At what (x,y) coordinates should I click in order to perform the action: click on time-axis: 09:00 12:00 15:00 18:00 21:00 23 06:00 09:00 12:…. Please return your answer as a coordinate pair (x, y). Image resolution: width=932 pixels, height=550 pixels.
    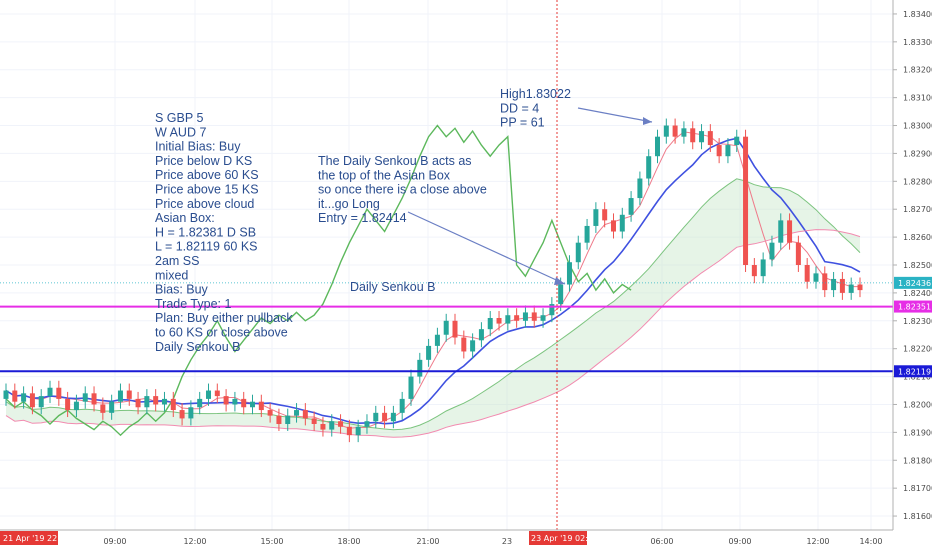
    Looking at the image, I should click on (446, 537).